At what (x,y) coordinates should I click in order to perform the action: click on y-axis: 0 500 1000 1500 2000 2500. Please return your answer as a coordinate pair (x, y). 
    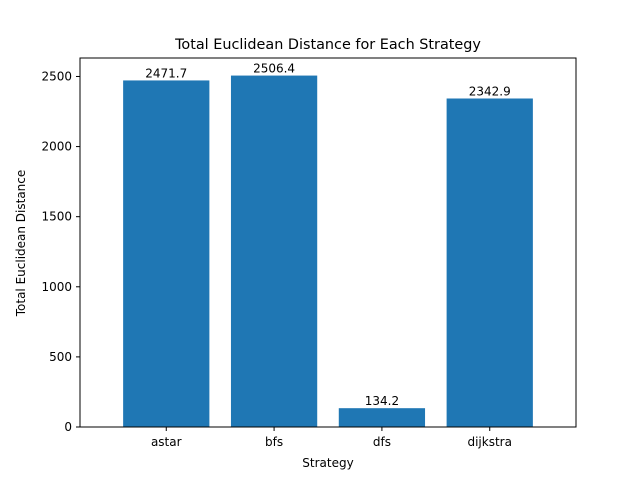
    Looking at the image, I should click on (60, 251).